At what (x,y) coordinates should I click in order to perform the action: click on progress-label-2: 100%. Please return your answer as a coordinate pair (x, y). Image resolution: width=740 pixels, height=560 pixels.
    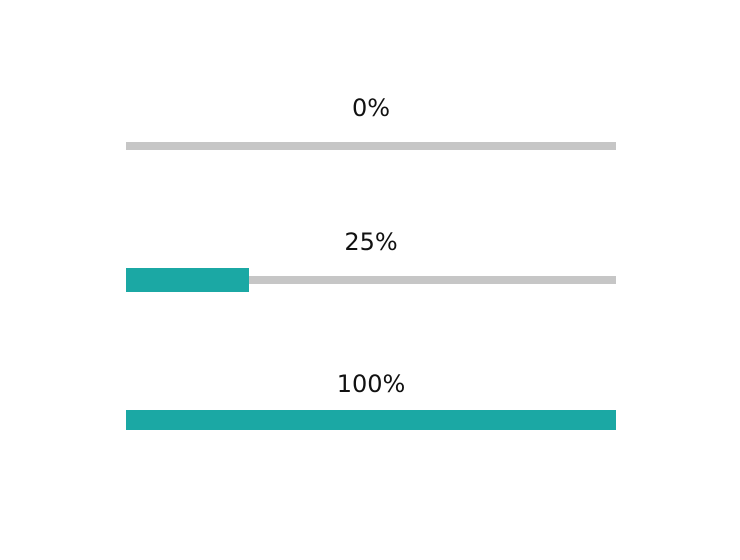
    Looking at the image, I should click on (371, 384).